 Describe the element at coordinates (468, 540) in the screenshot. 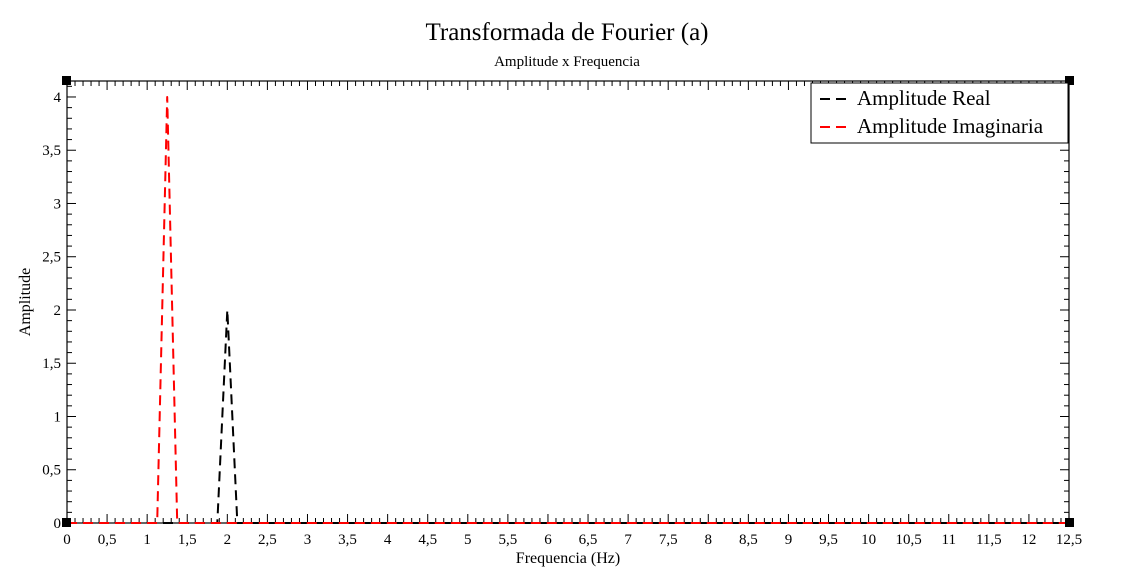

I see `x-tick-label: 5` at that location.